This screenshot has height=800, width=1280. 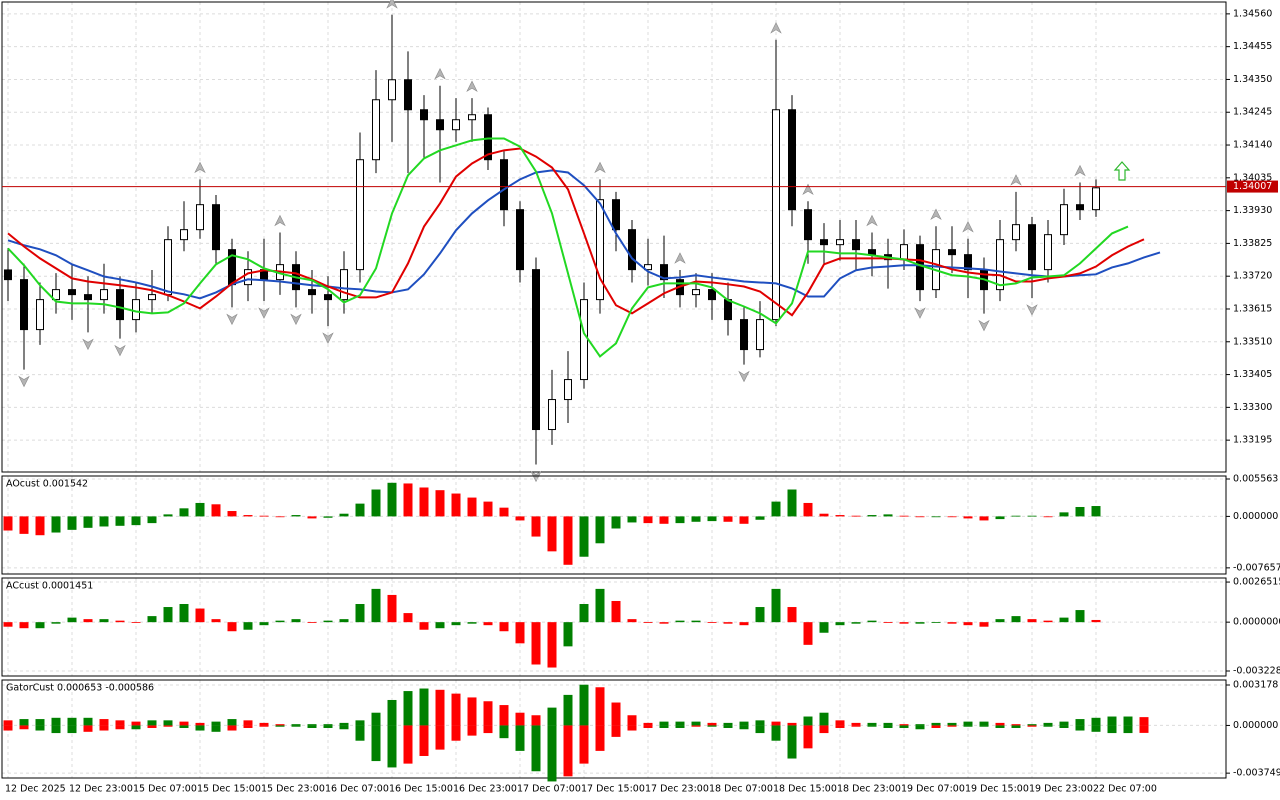 I want to click on x-tick-label: 16 Dec 07:00, so click(x=357, y=789).